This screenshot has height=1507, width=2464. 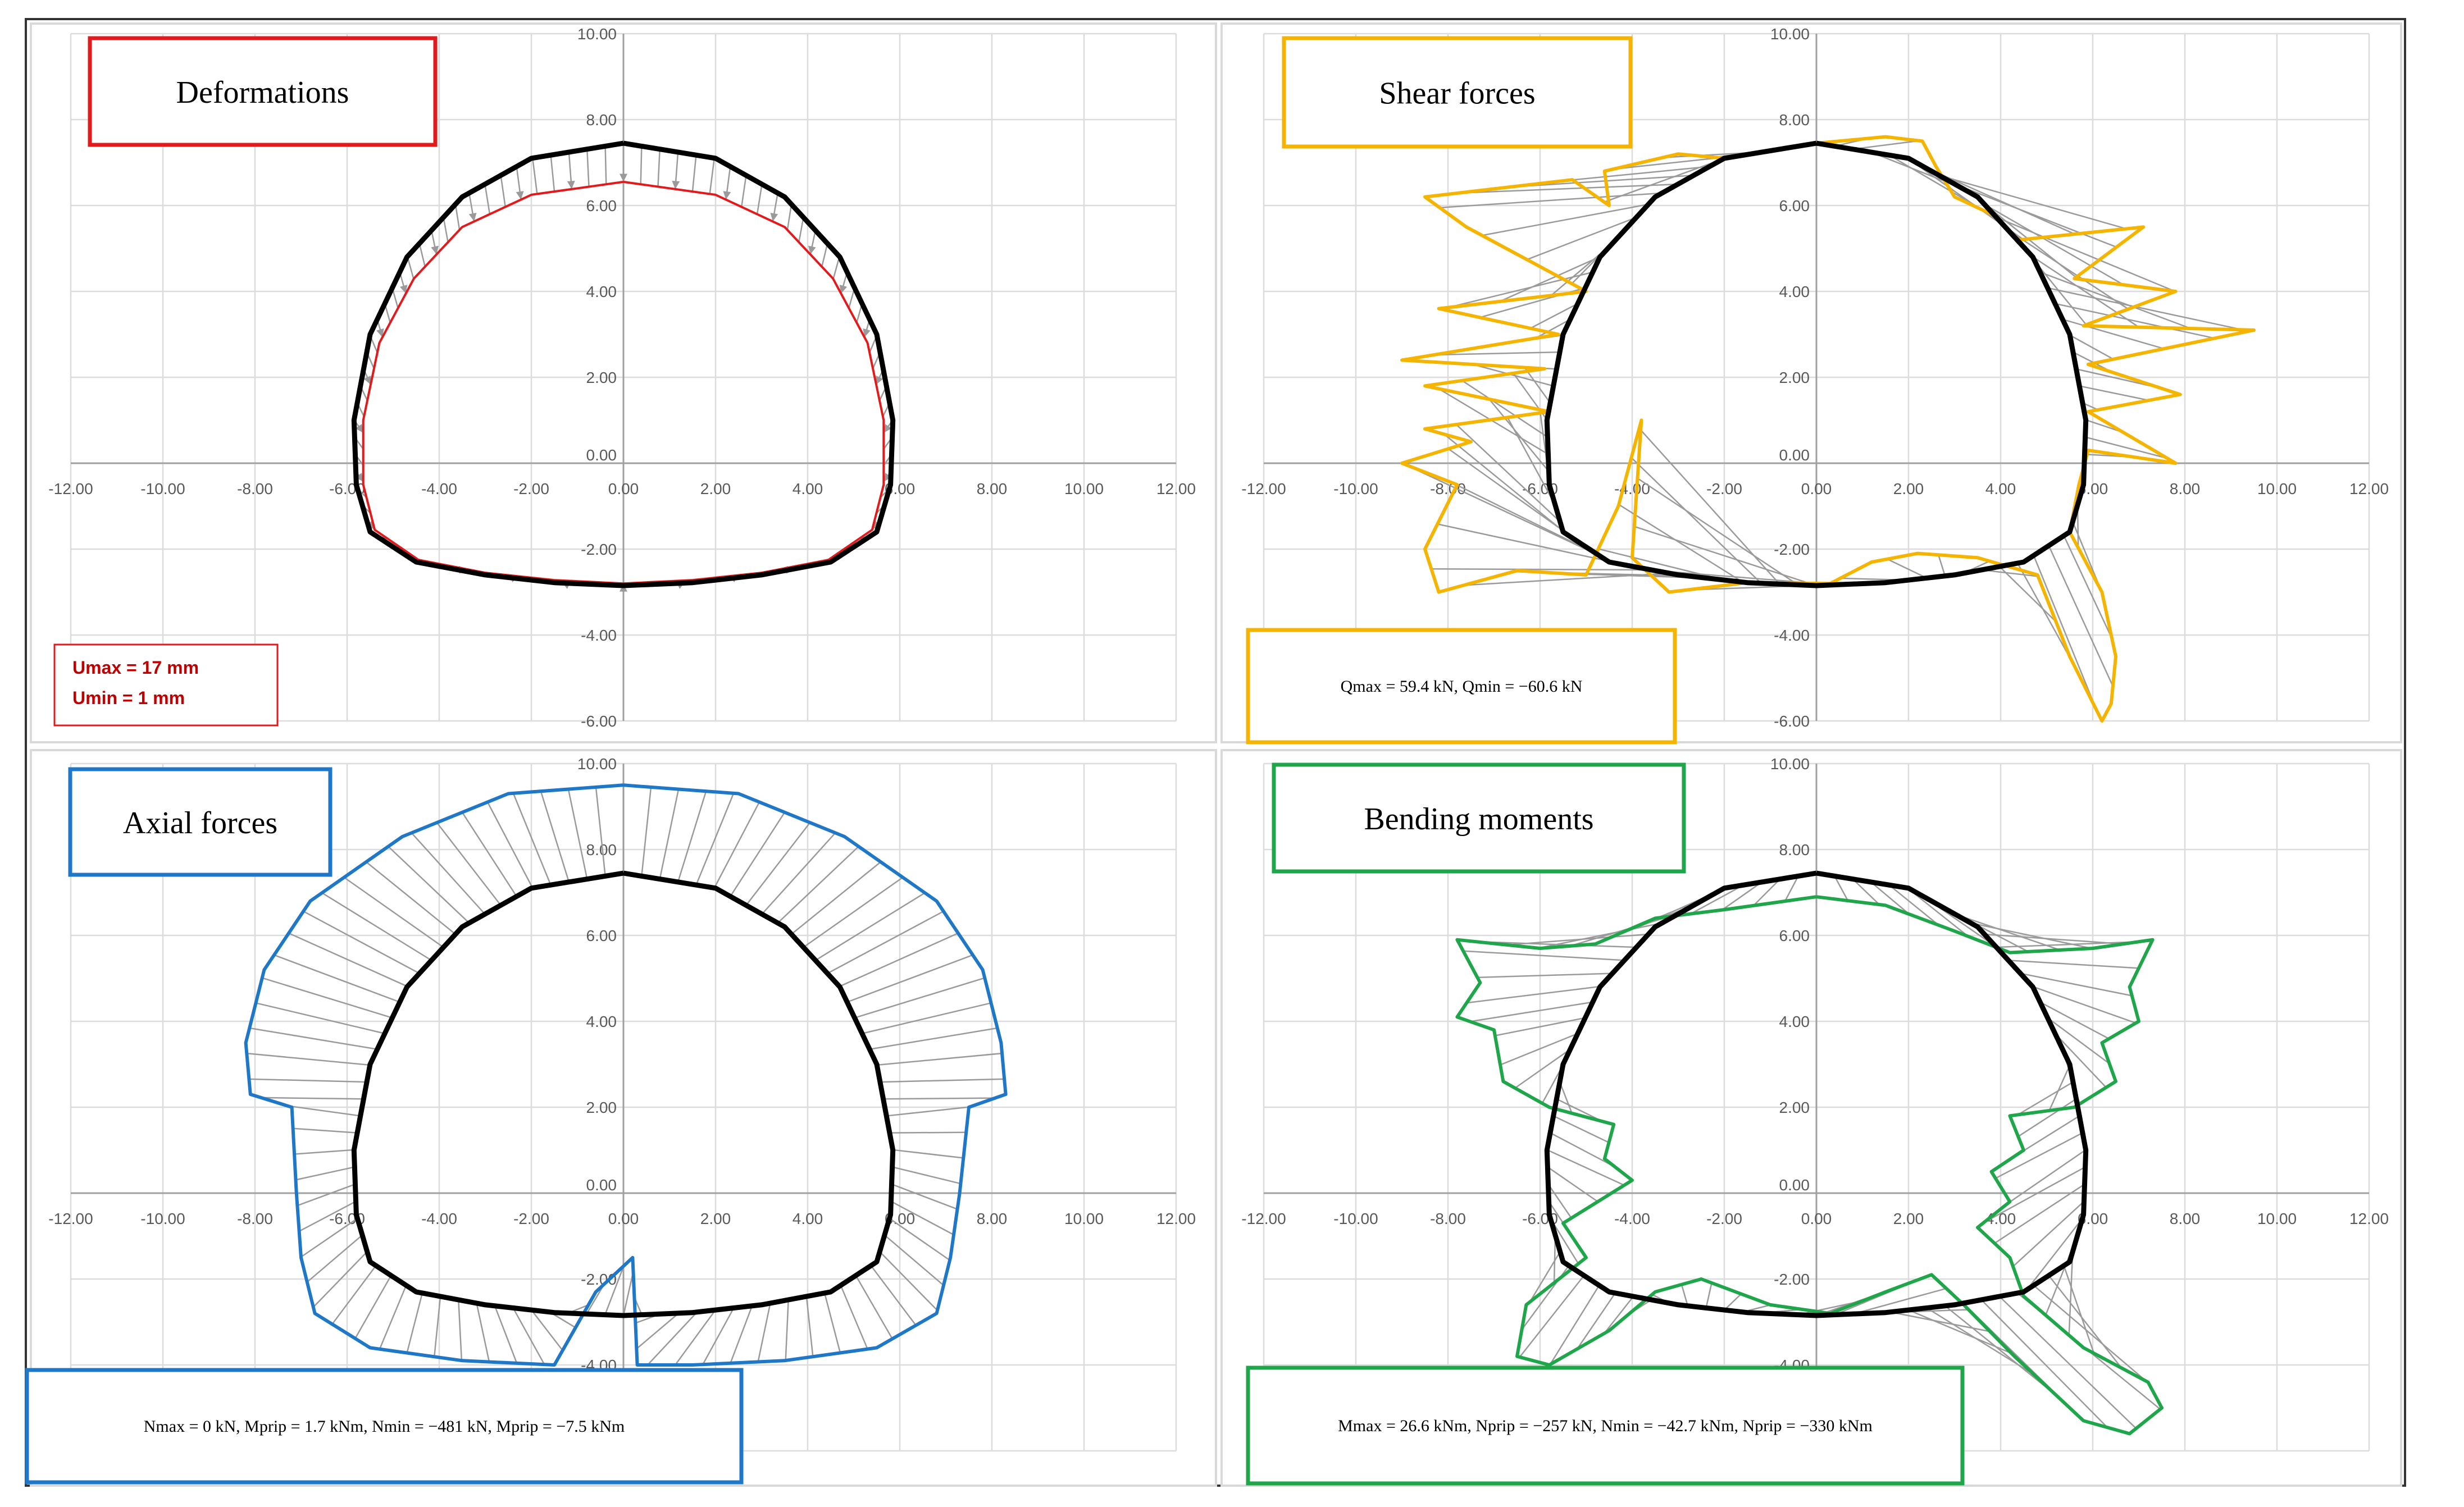 What do you see at coordinates (1794, 1022) in the screenshot?
I see `y-tick-label: 4.00` at bounding box center [1794, 1022].